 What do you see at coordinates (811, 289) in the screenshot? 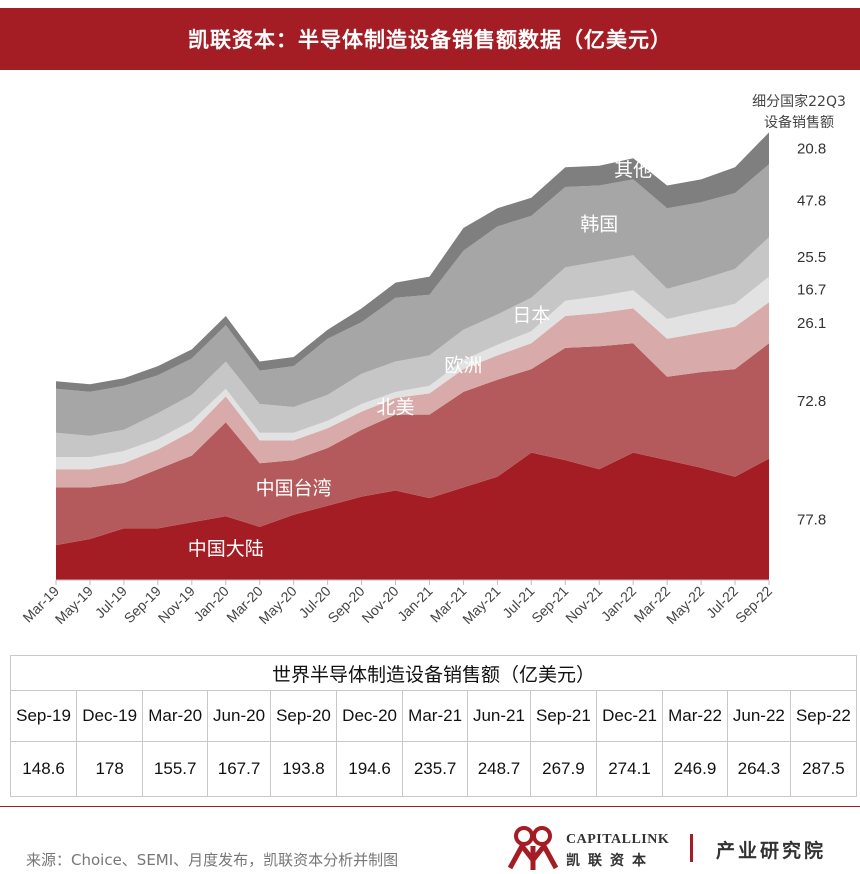
I see `q3-value-label: 16.7` at bounding box center [811, 289].